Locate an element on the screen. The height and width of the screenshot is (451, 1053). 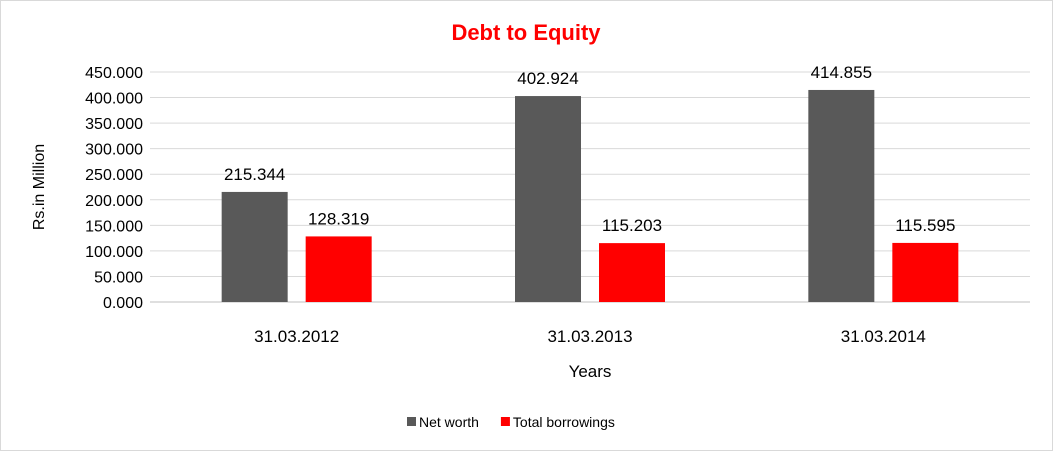
y-tick-label: 350.000 is located at coordinates (114, 124).